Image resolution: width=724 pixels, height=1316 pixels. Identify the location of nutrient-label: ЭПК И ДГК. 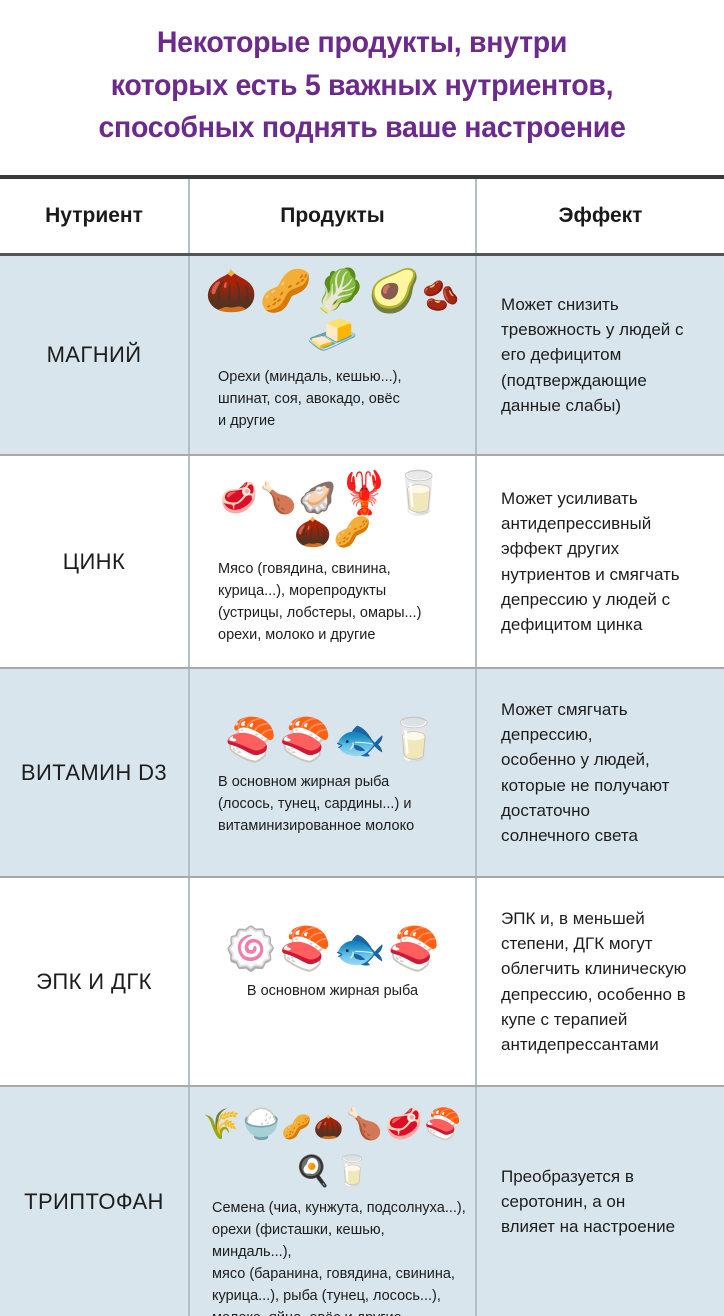
(94, 981).